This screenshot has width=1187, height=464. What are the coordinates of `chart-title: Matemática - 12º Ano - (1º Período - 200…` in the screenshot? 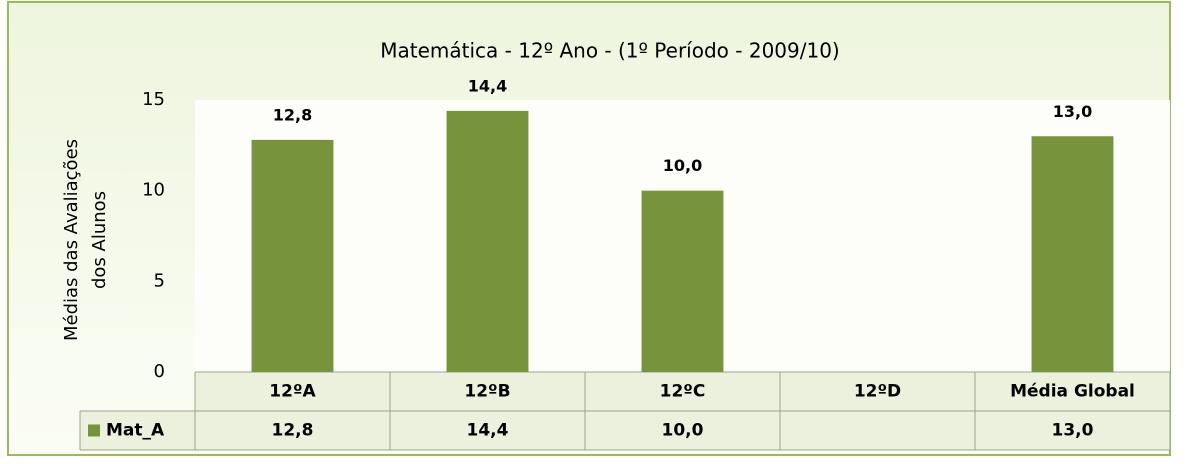 It's located at (609, 51).